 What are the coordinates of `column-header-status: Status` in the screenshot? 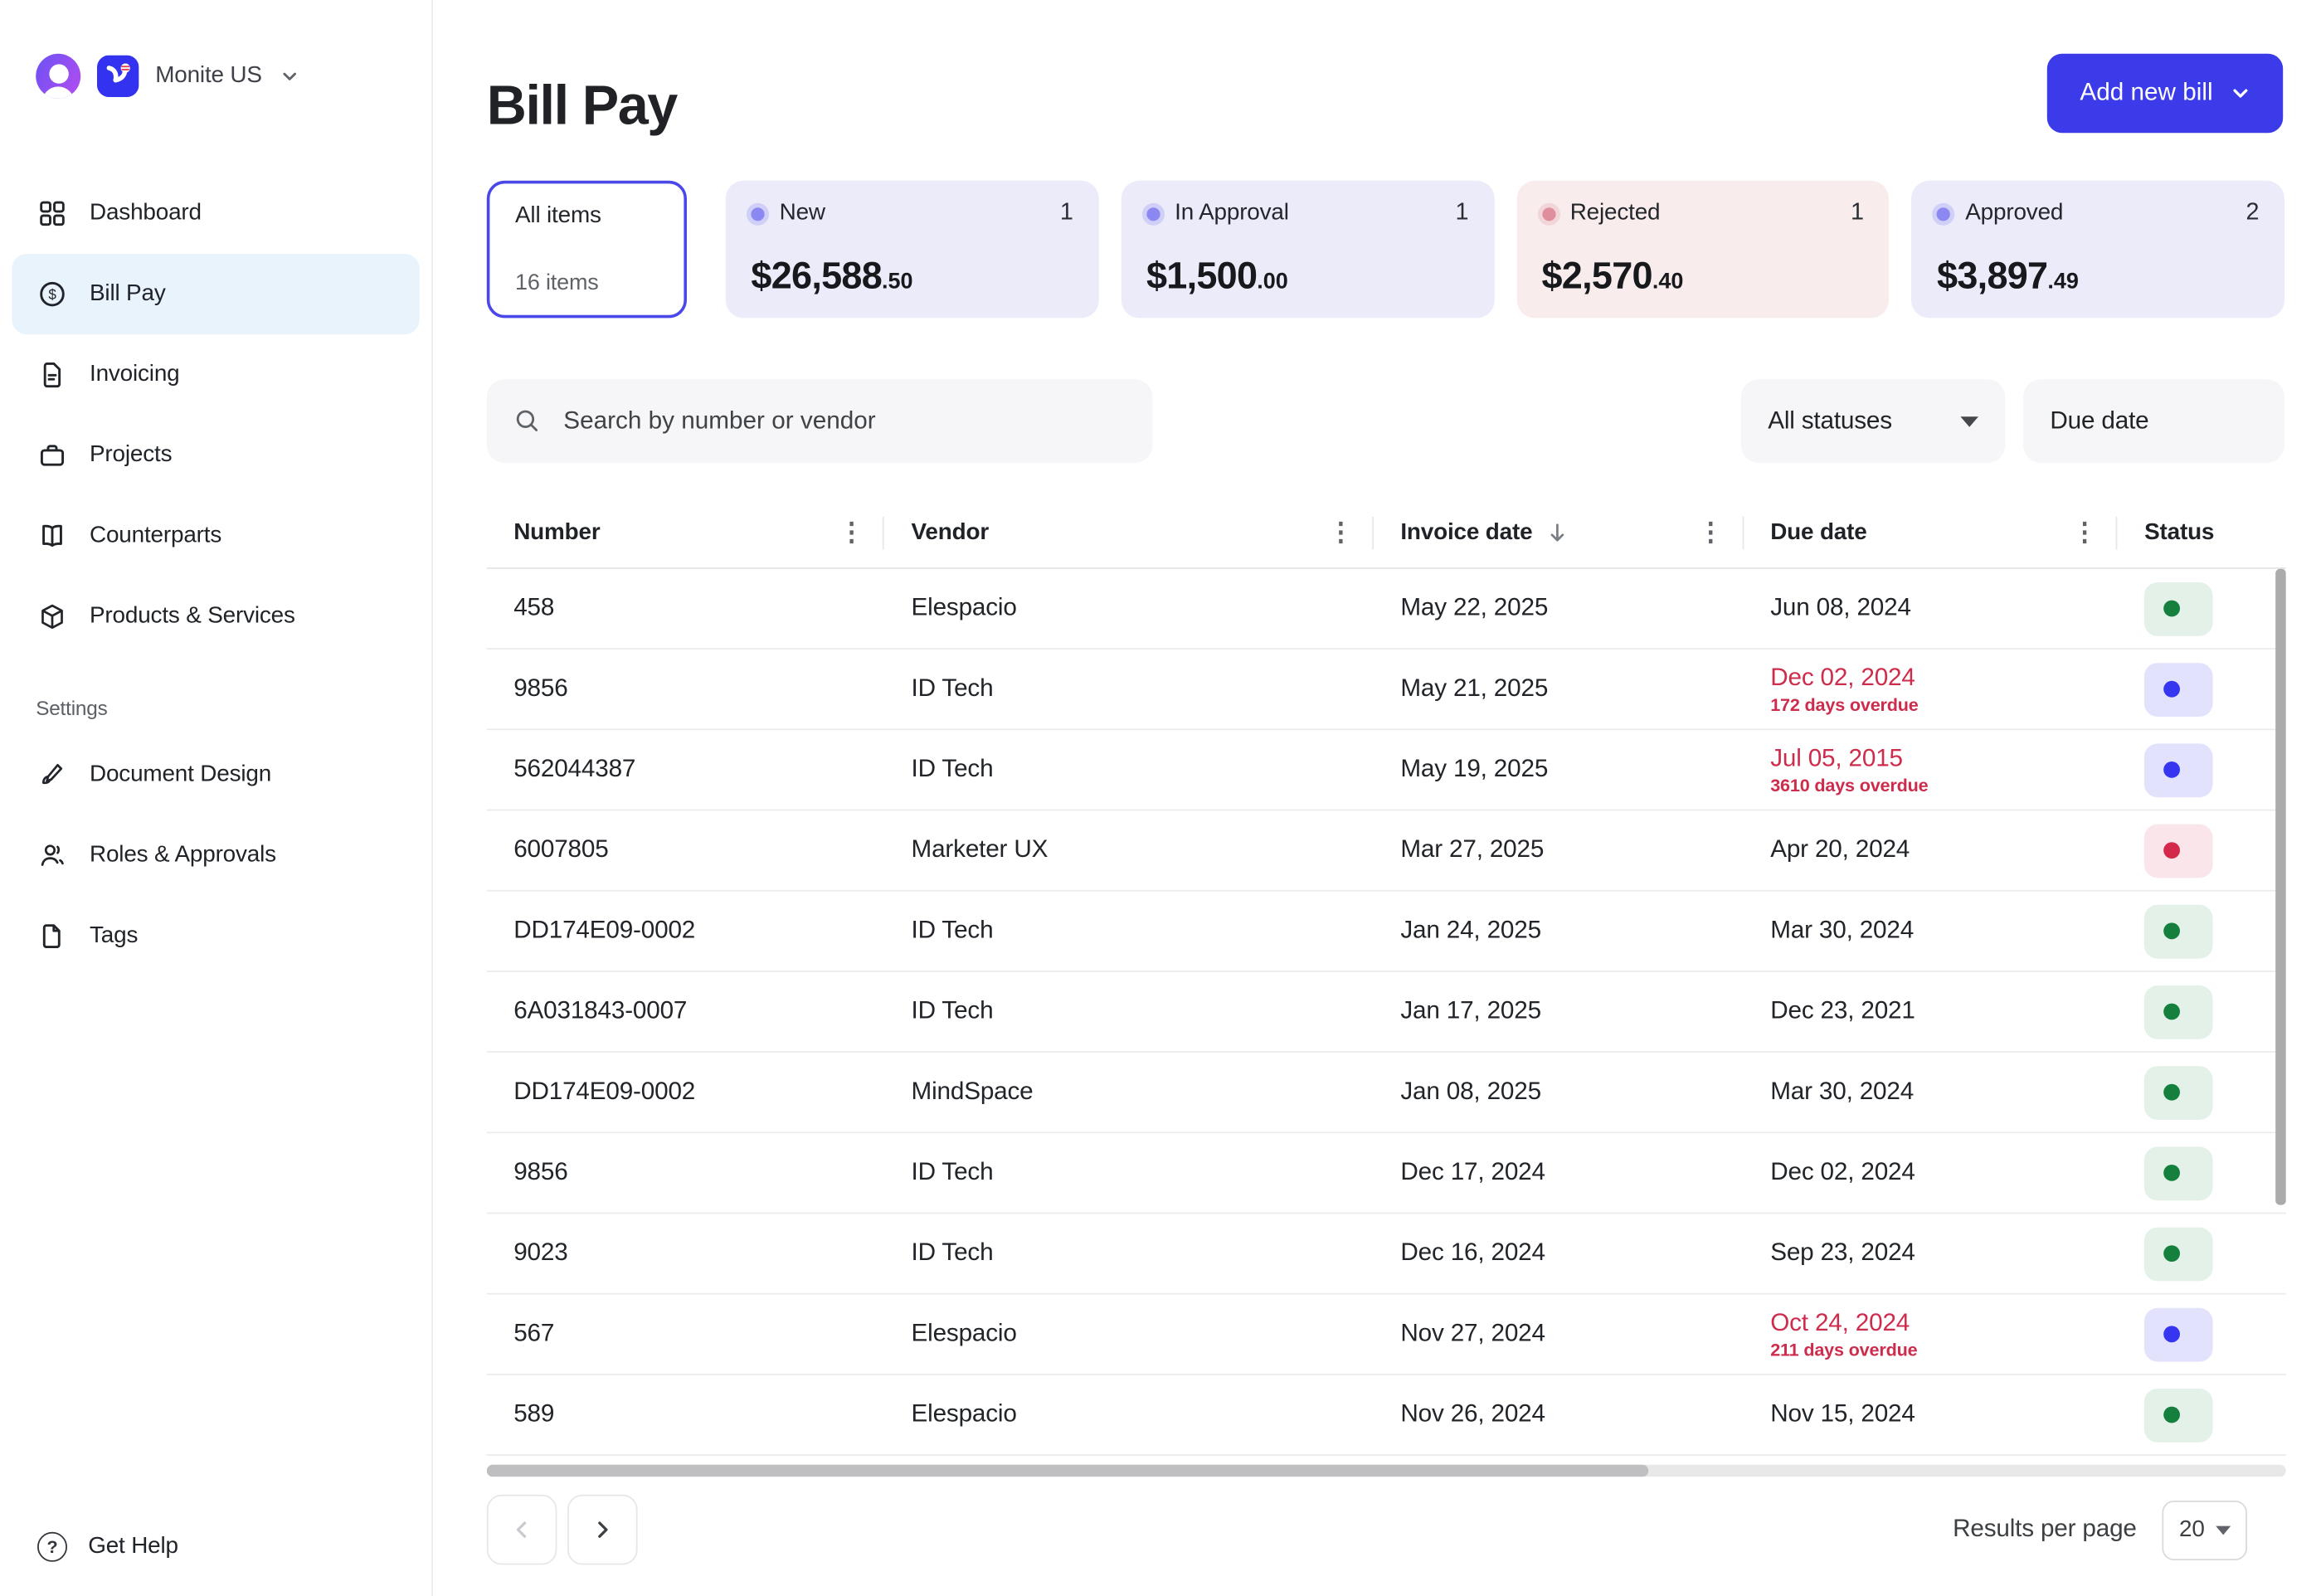 It's located at (2202, 532).